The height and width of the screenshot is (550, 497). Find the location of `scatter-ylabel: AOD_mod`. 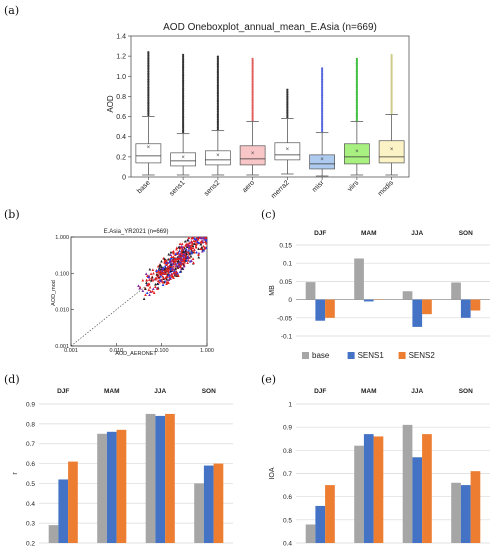

scatter-ylabel: AOD_mod is located at coordinates (54, 293).